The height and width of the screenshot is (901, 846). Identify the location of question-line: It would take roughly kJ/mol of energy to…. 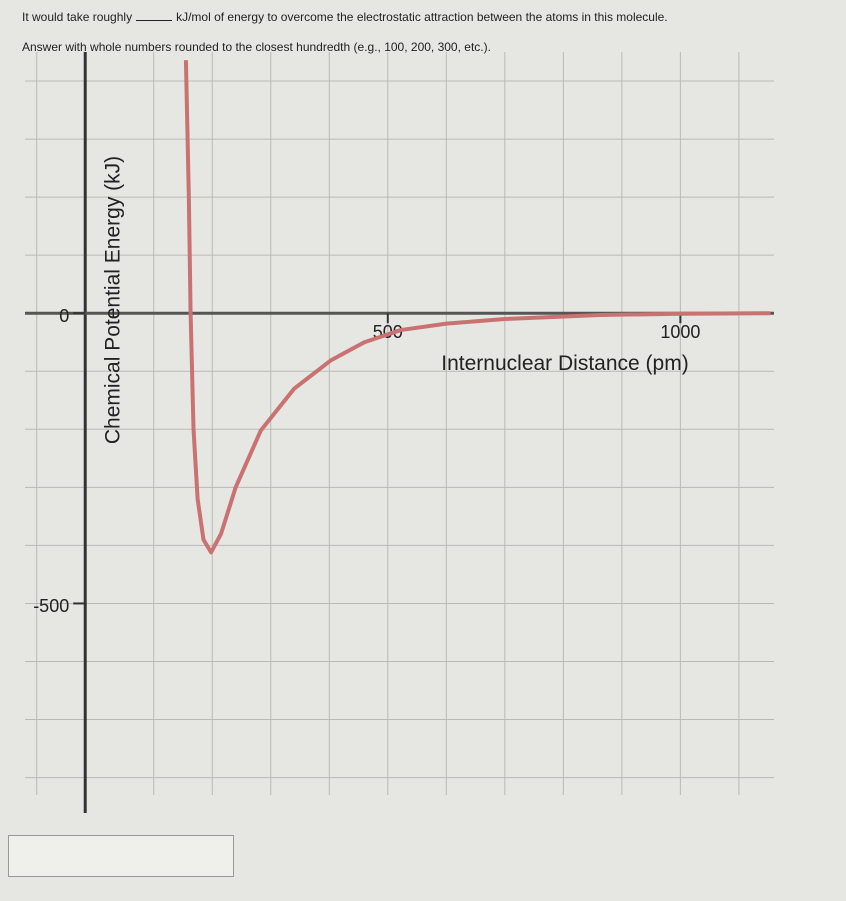
(345, 17).